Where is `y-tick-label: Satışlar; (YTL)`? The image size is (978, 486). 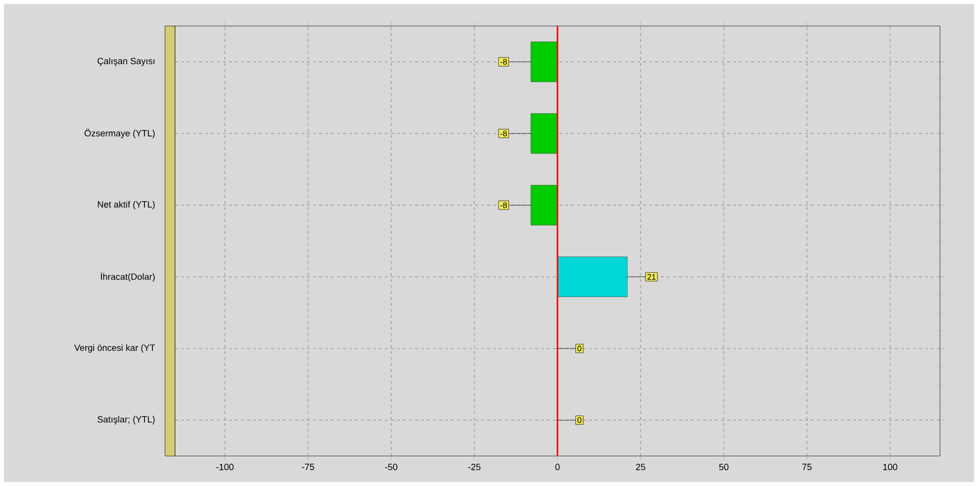
y-tick-label: Satışlar; (YTL) is located at coordinates (126, 420).